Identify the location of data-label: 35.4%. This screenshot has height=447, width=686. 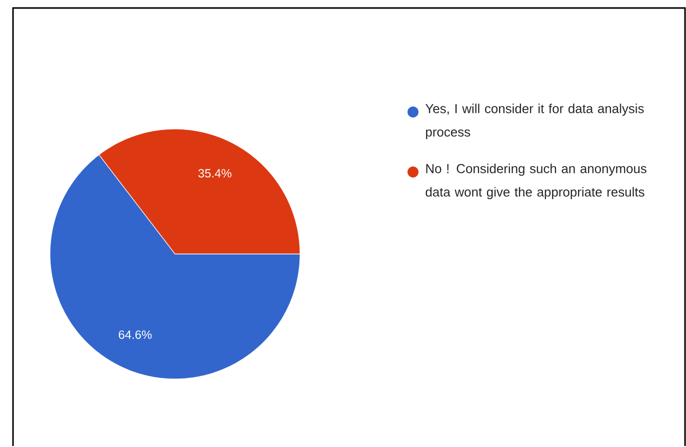
(215, 173).